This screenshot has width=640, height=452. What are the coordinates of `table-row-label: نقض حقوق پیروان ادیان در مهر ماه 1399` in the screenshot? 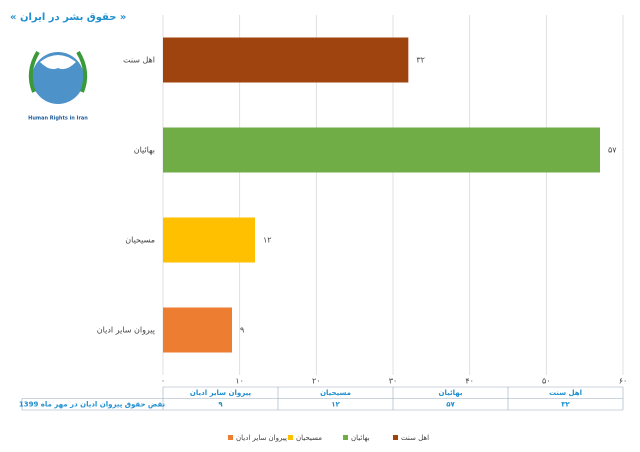 It's located at (92, 404).